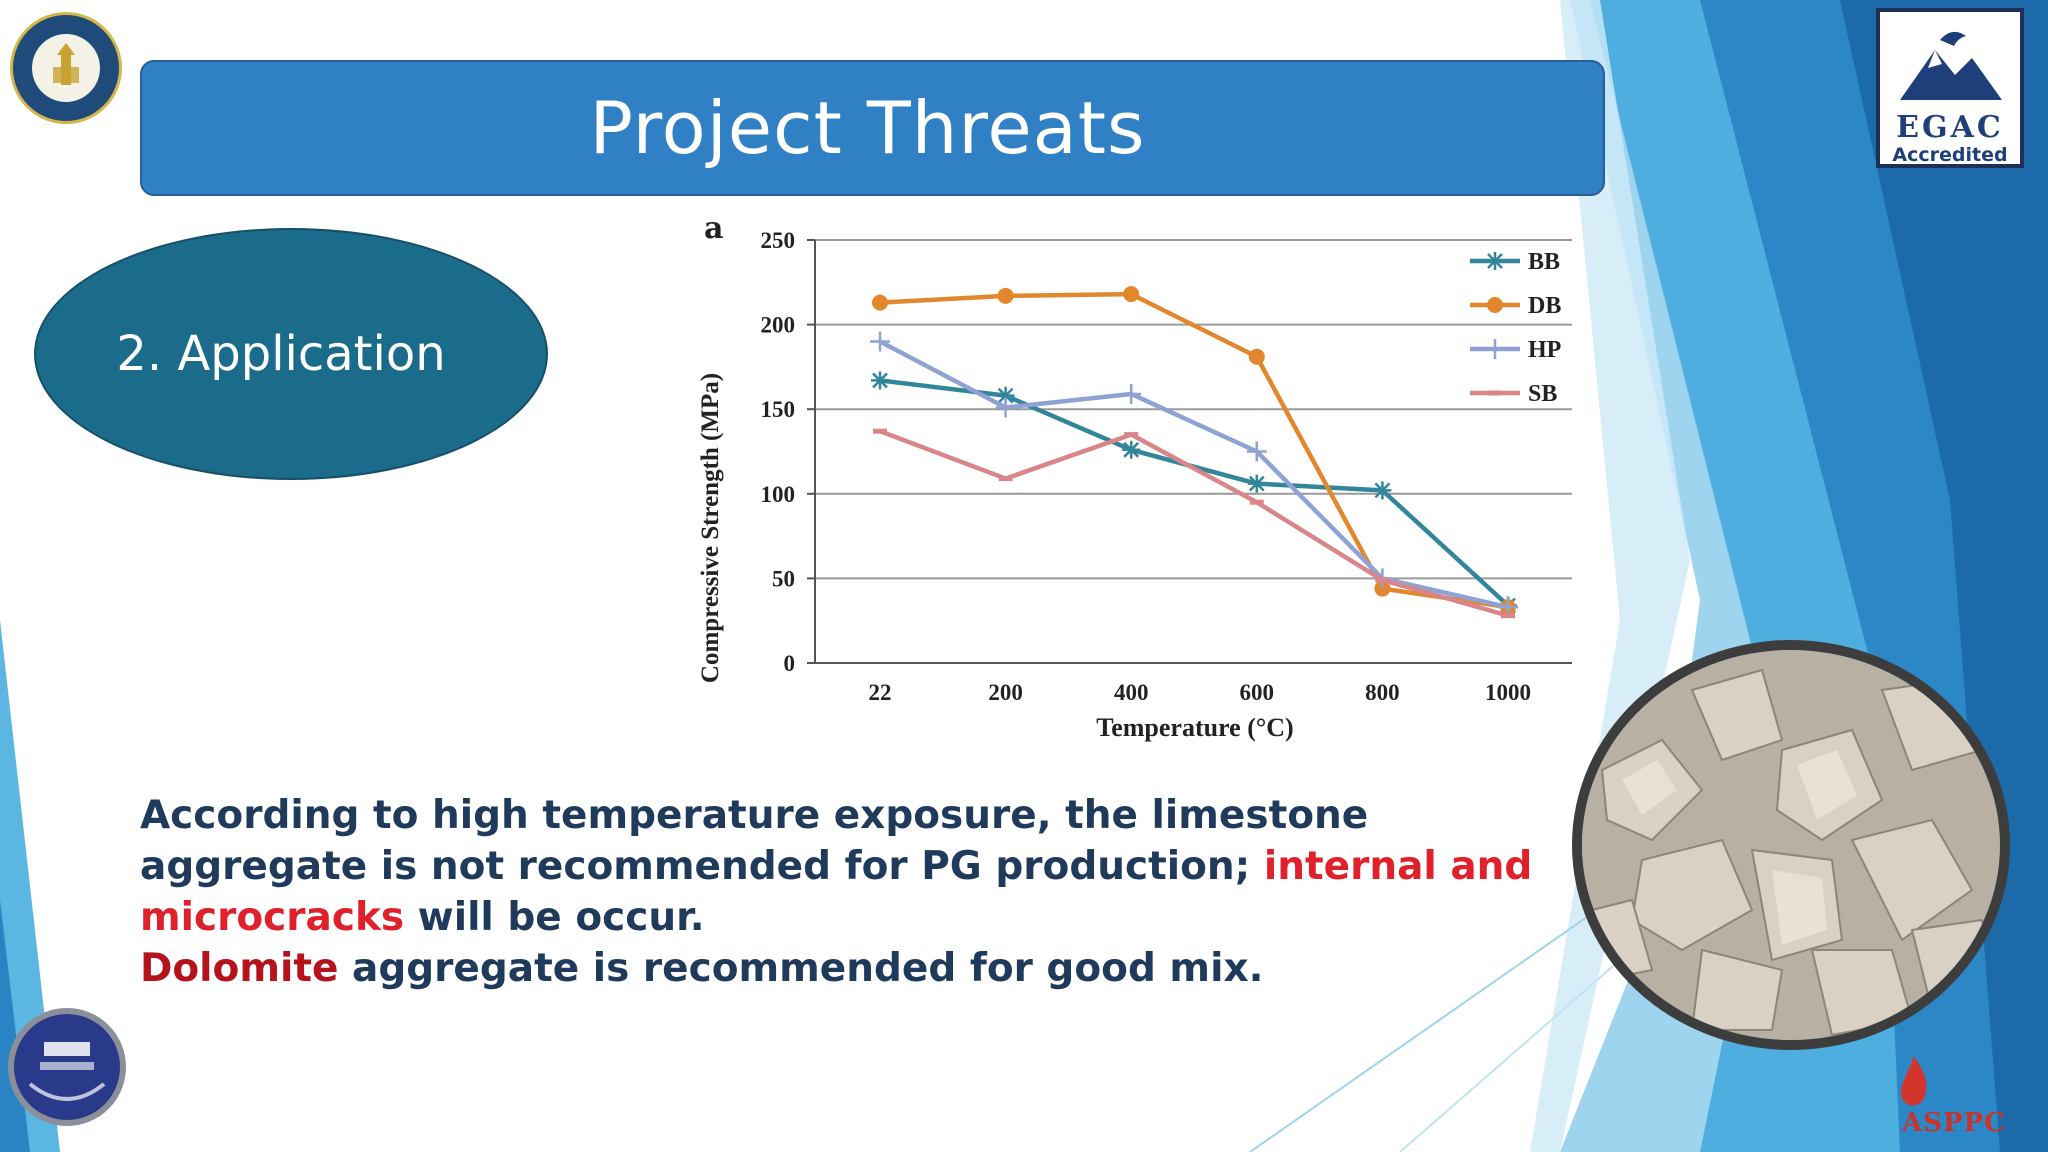 Image resolution: width=2048 pixels, height=1152 pixels. Describe the element at coordinates (778, 494) in the screenshot. I see `y-tick-label: 100` at that location.